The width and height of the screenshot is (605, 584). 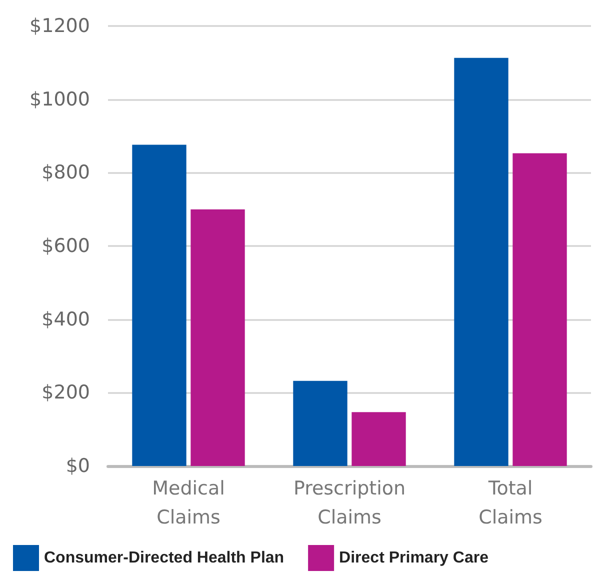 What do you see at coordinates (66, 393) in the screenshot?
I see `y-tick-label: $200` at bounding box center [66, 393].